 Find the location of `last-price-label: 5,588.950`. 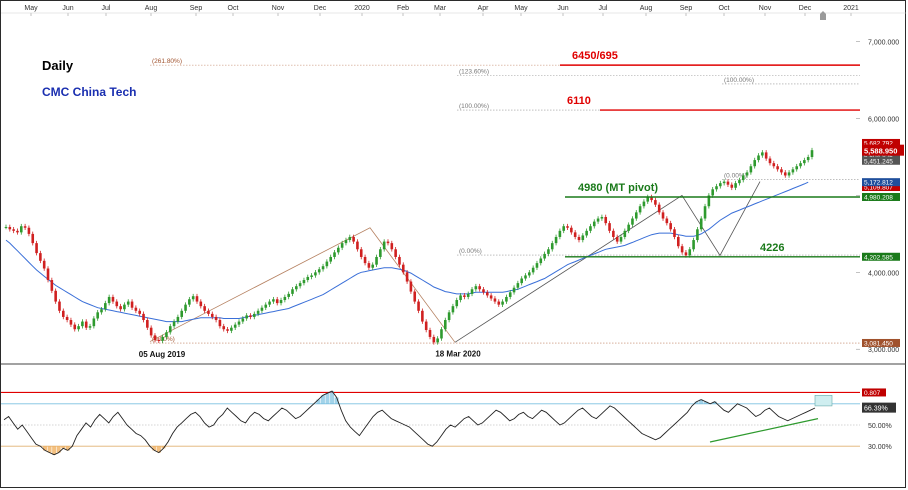

last-price-label: 5,588.950 is located at coordinates (880, 151).